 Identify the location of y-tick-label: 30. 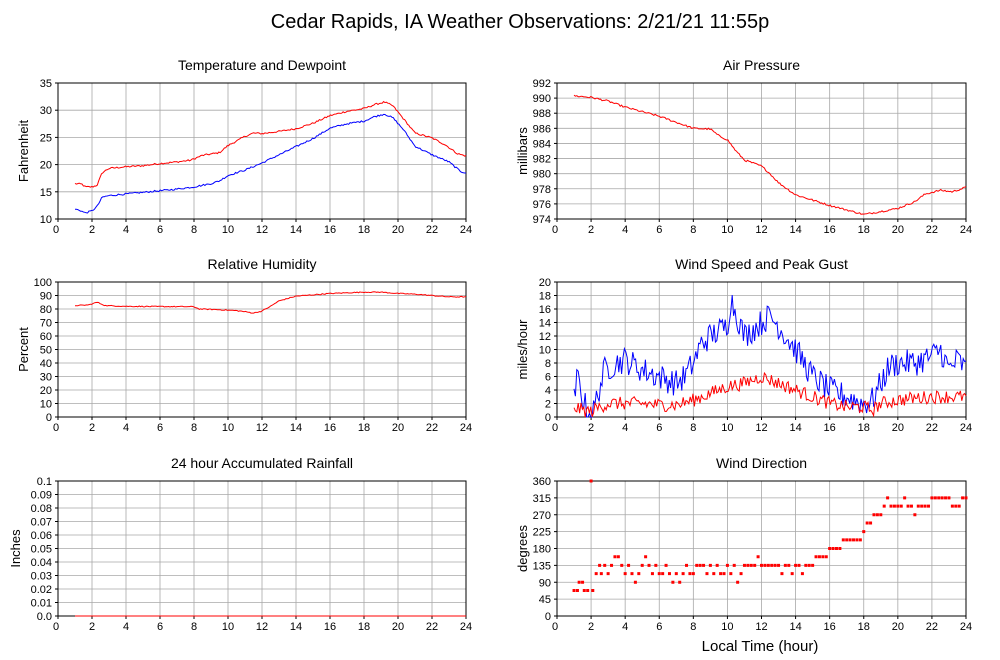
(46, 378).